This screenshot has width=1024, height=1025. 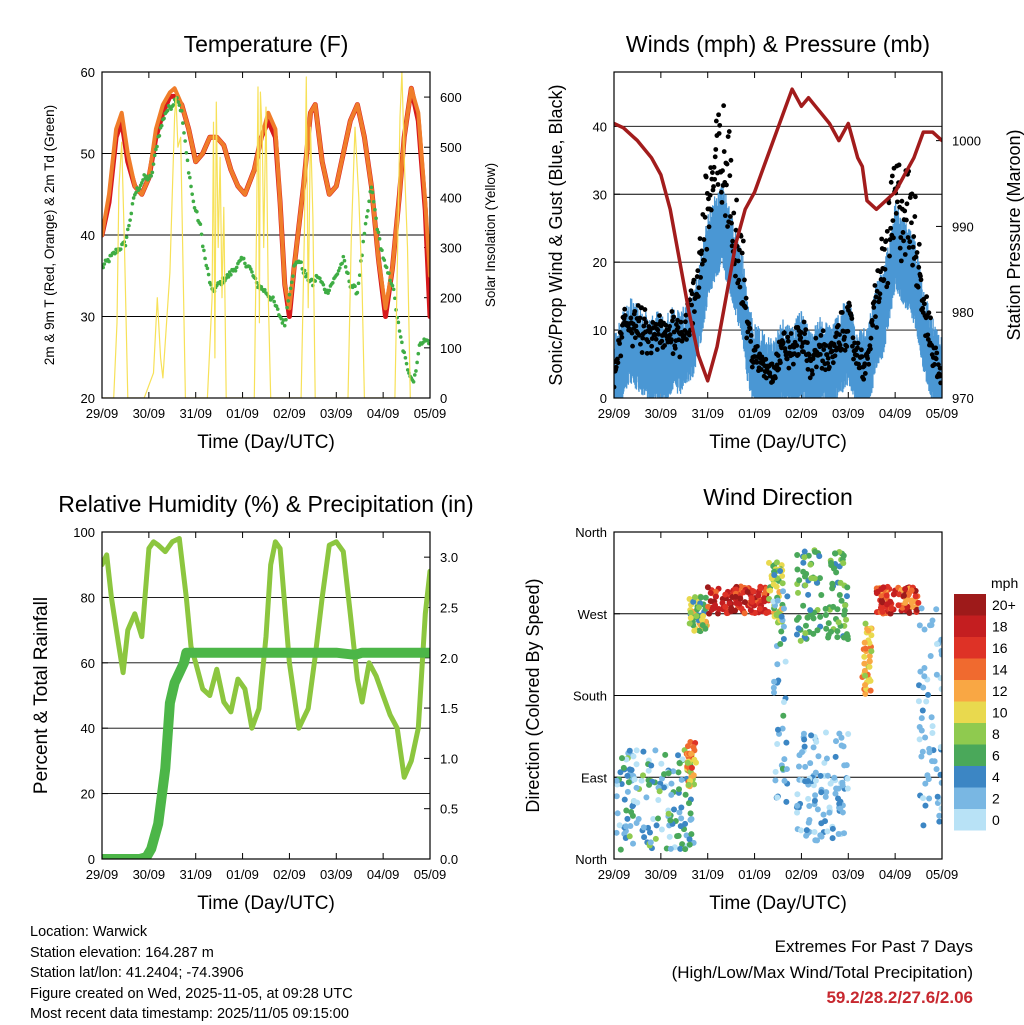 I want to click on humidity-ytick-label: 60, so click(x=88, y=663).